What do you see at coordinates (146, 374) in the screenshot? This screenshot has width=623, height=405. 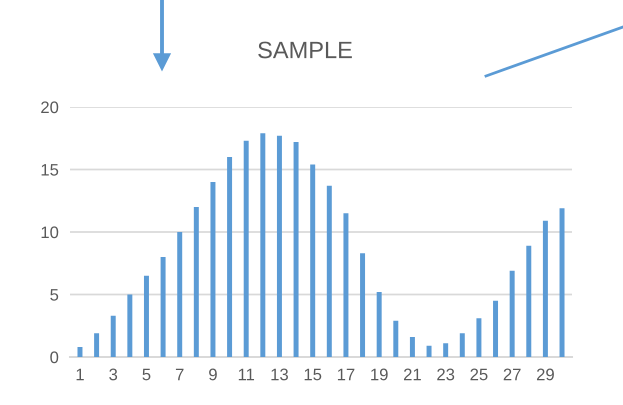 I see `x-tick-label: 5` at bounding box center [146, 374].